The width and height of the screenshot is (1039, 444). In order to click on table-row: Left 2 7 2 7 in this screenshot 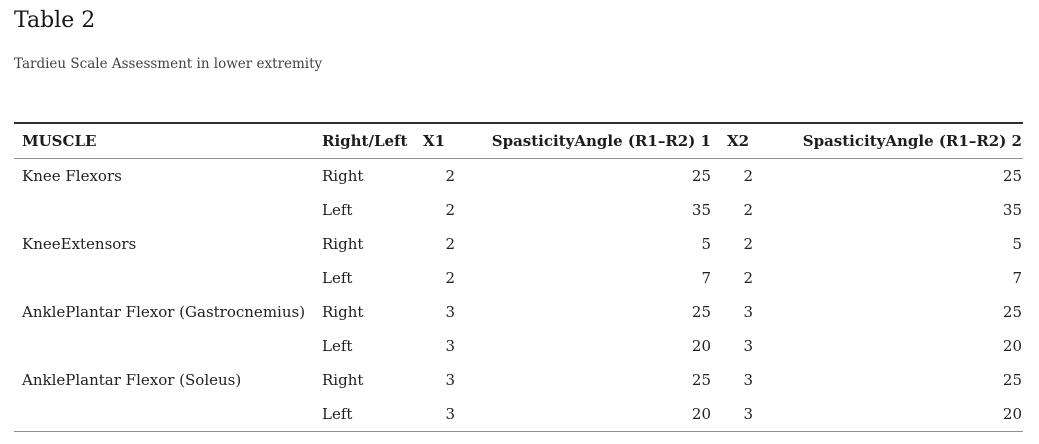, I will do `click(518, 278)`.